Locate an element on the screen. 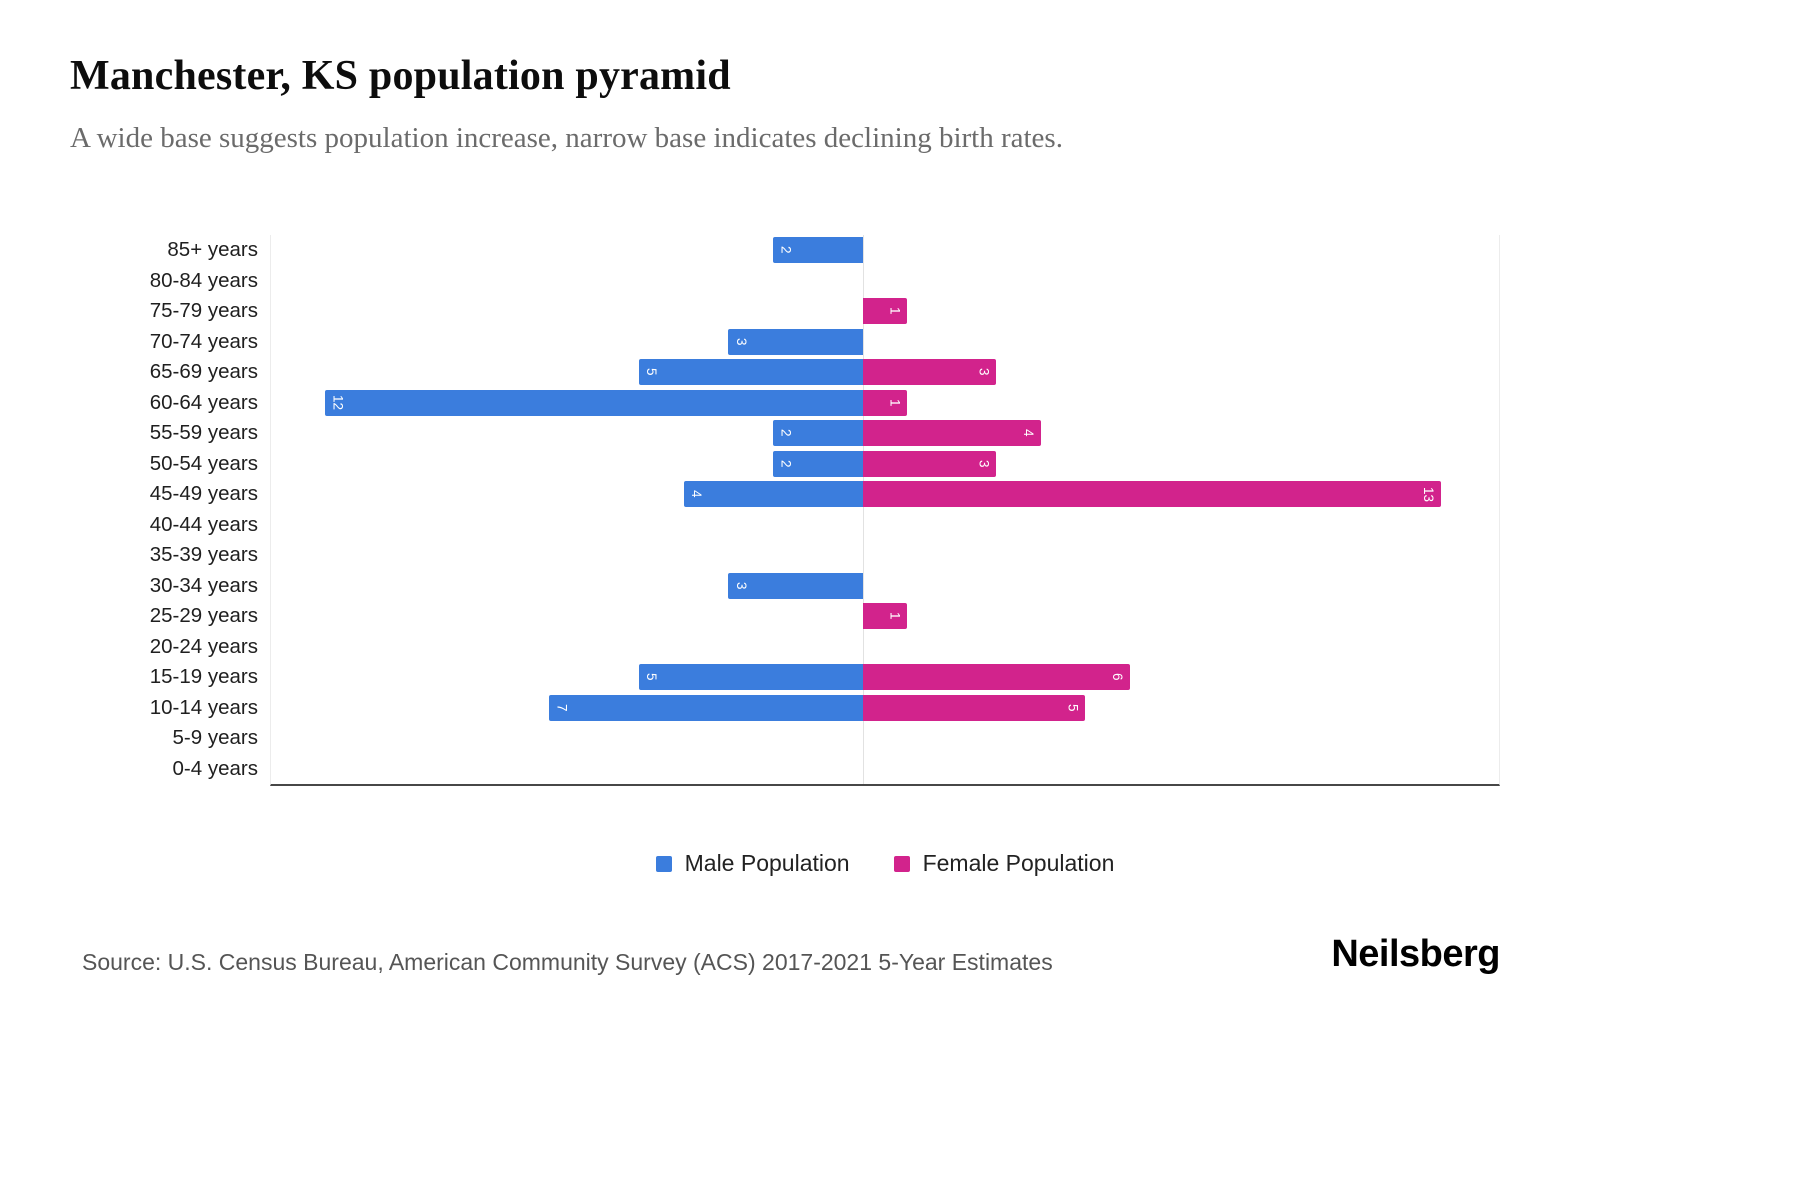 The width and height of the screenshot is (1800, 1200). age-label: 75-79 years is located at coordinates (203, 311).